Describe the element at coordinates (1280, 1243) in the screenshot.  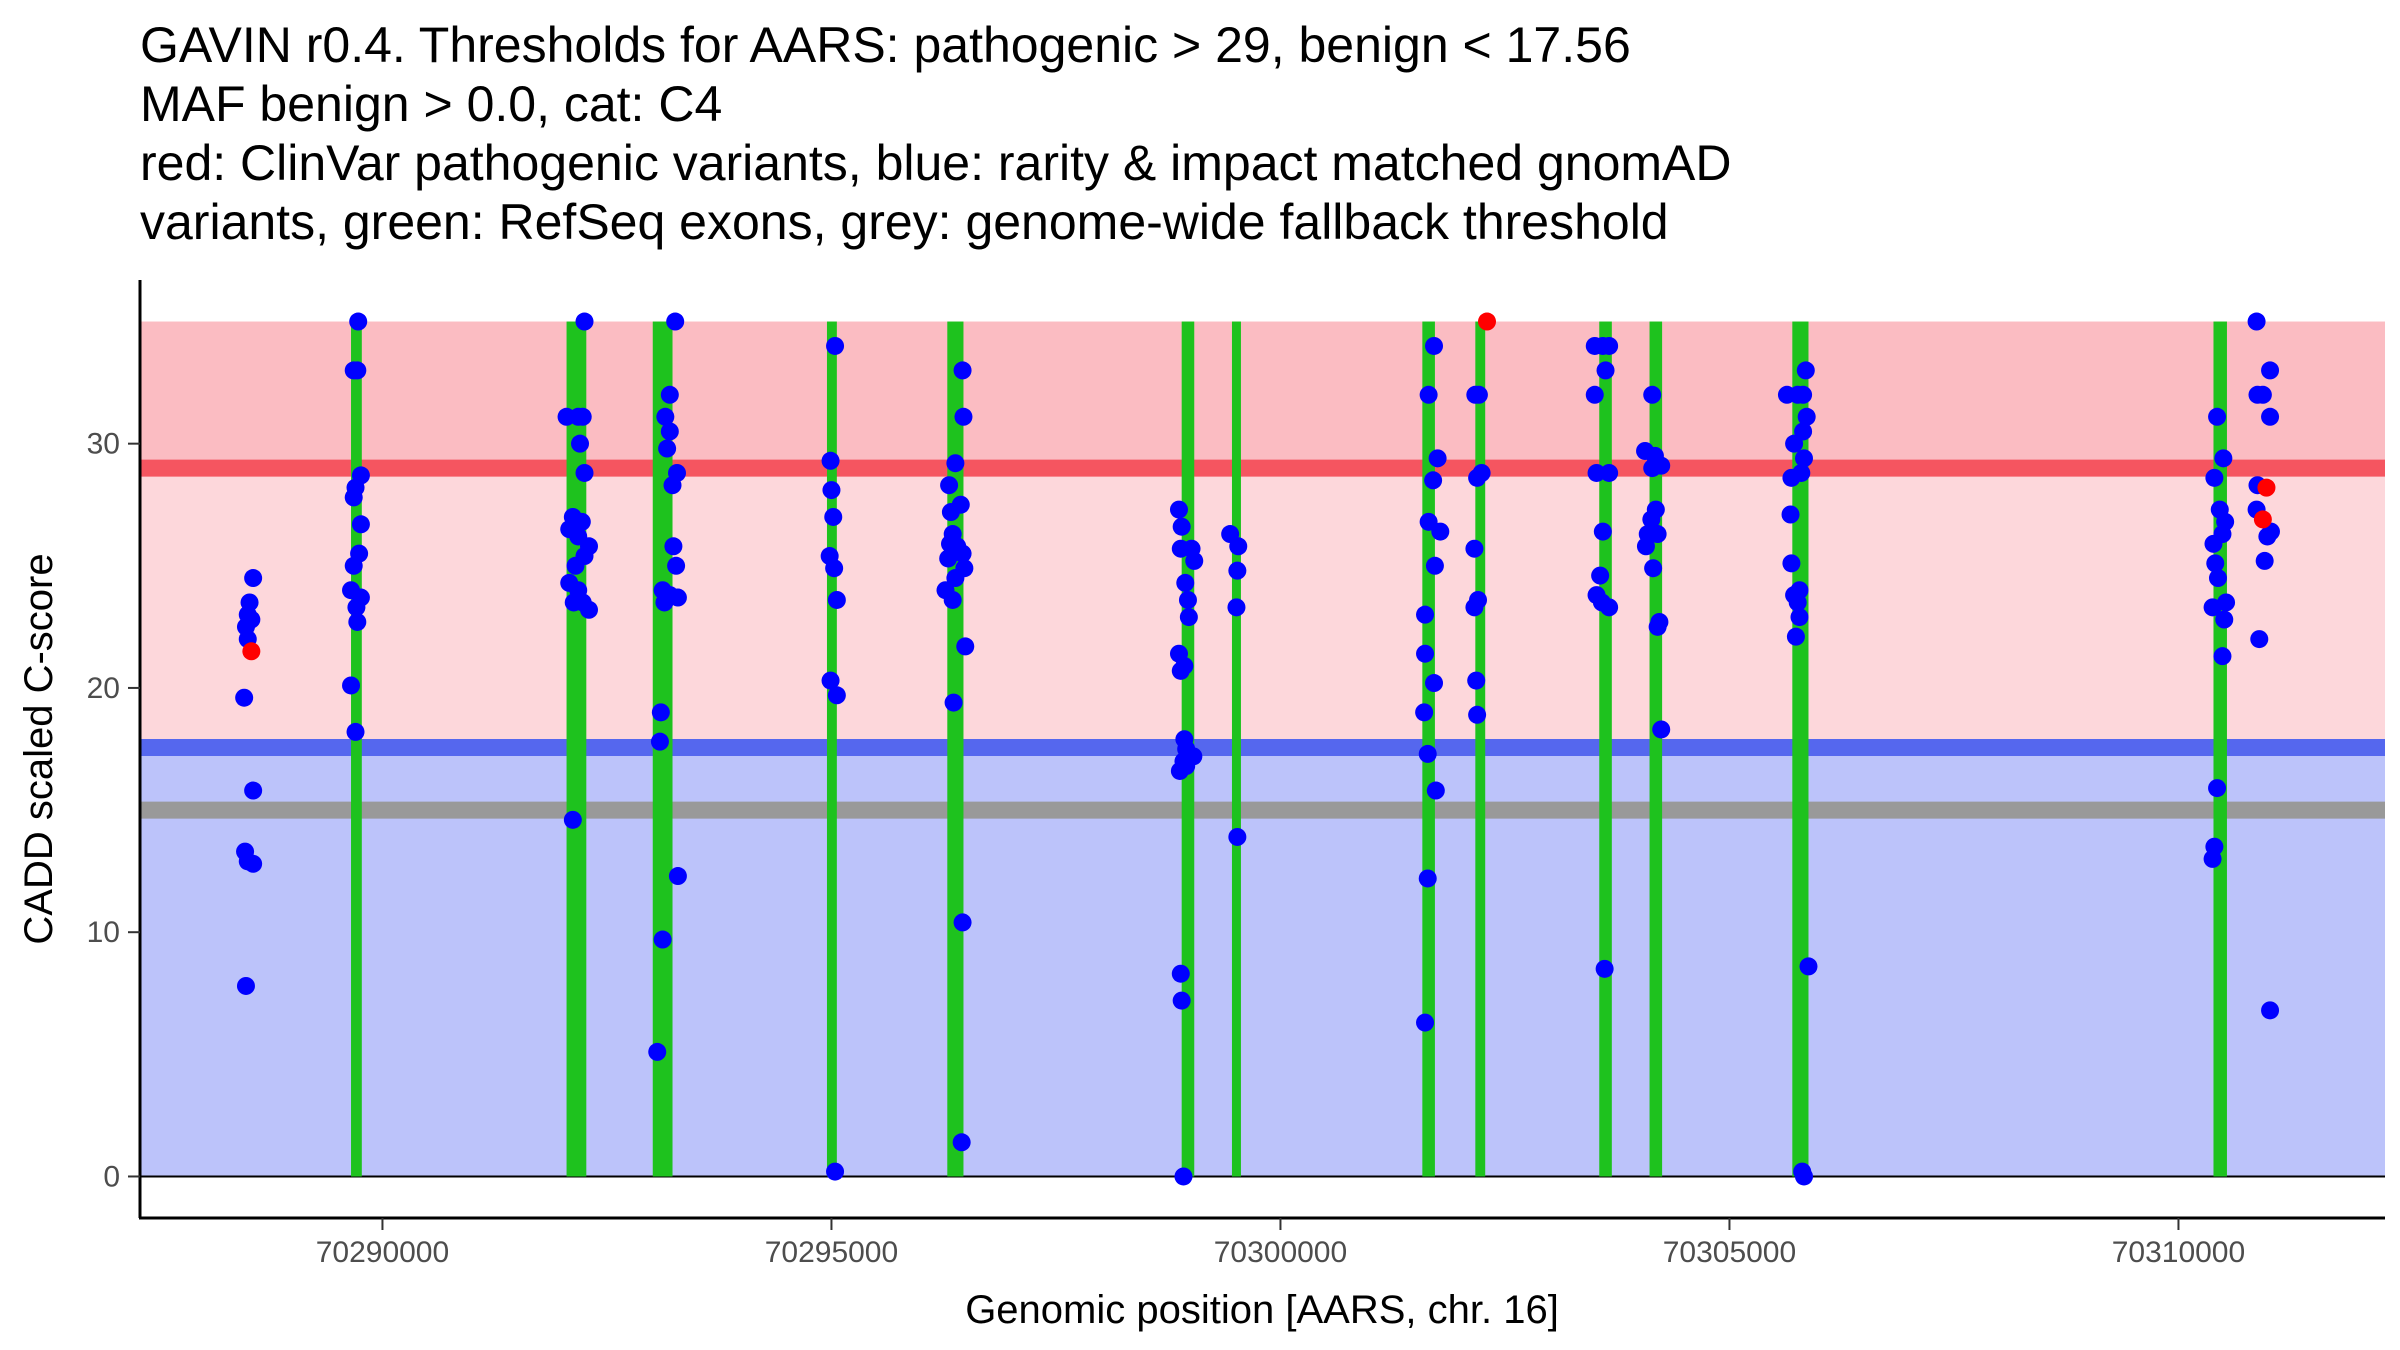
I see `x-ticks: 70290000 70295000 70300000 70305000 70310000` at that location.